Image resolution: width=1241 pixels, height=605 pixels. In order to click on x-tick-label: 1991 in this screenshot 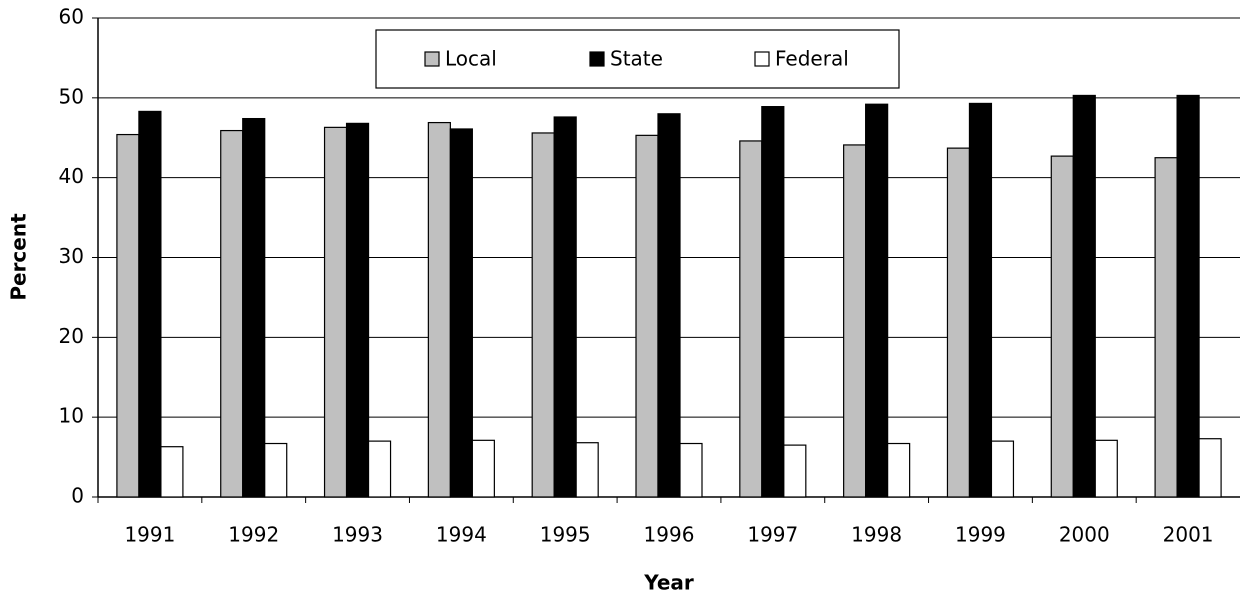, I will do `click(149, 535)`.